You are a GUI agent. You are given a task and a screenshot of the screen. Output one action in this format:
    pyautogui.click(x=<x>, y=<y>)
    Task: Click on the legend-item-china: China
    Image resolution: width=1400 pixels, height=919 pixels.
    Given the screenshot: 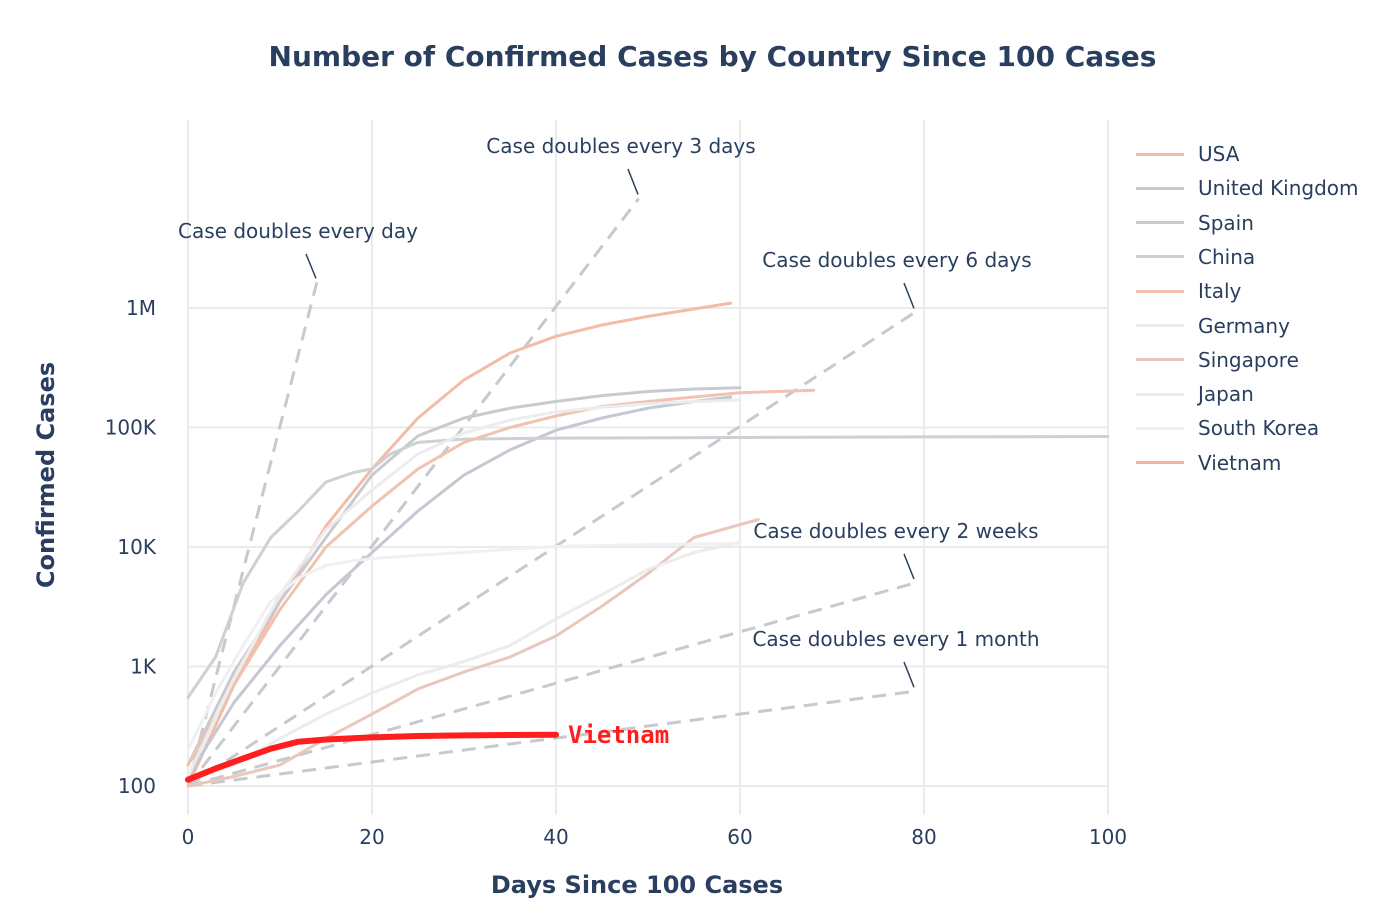 What is the action you would take?
    pyautogui.click(x=1195, y=257)
    